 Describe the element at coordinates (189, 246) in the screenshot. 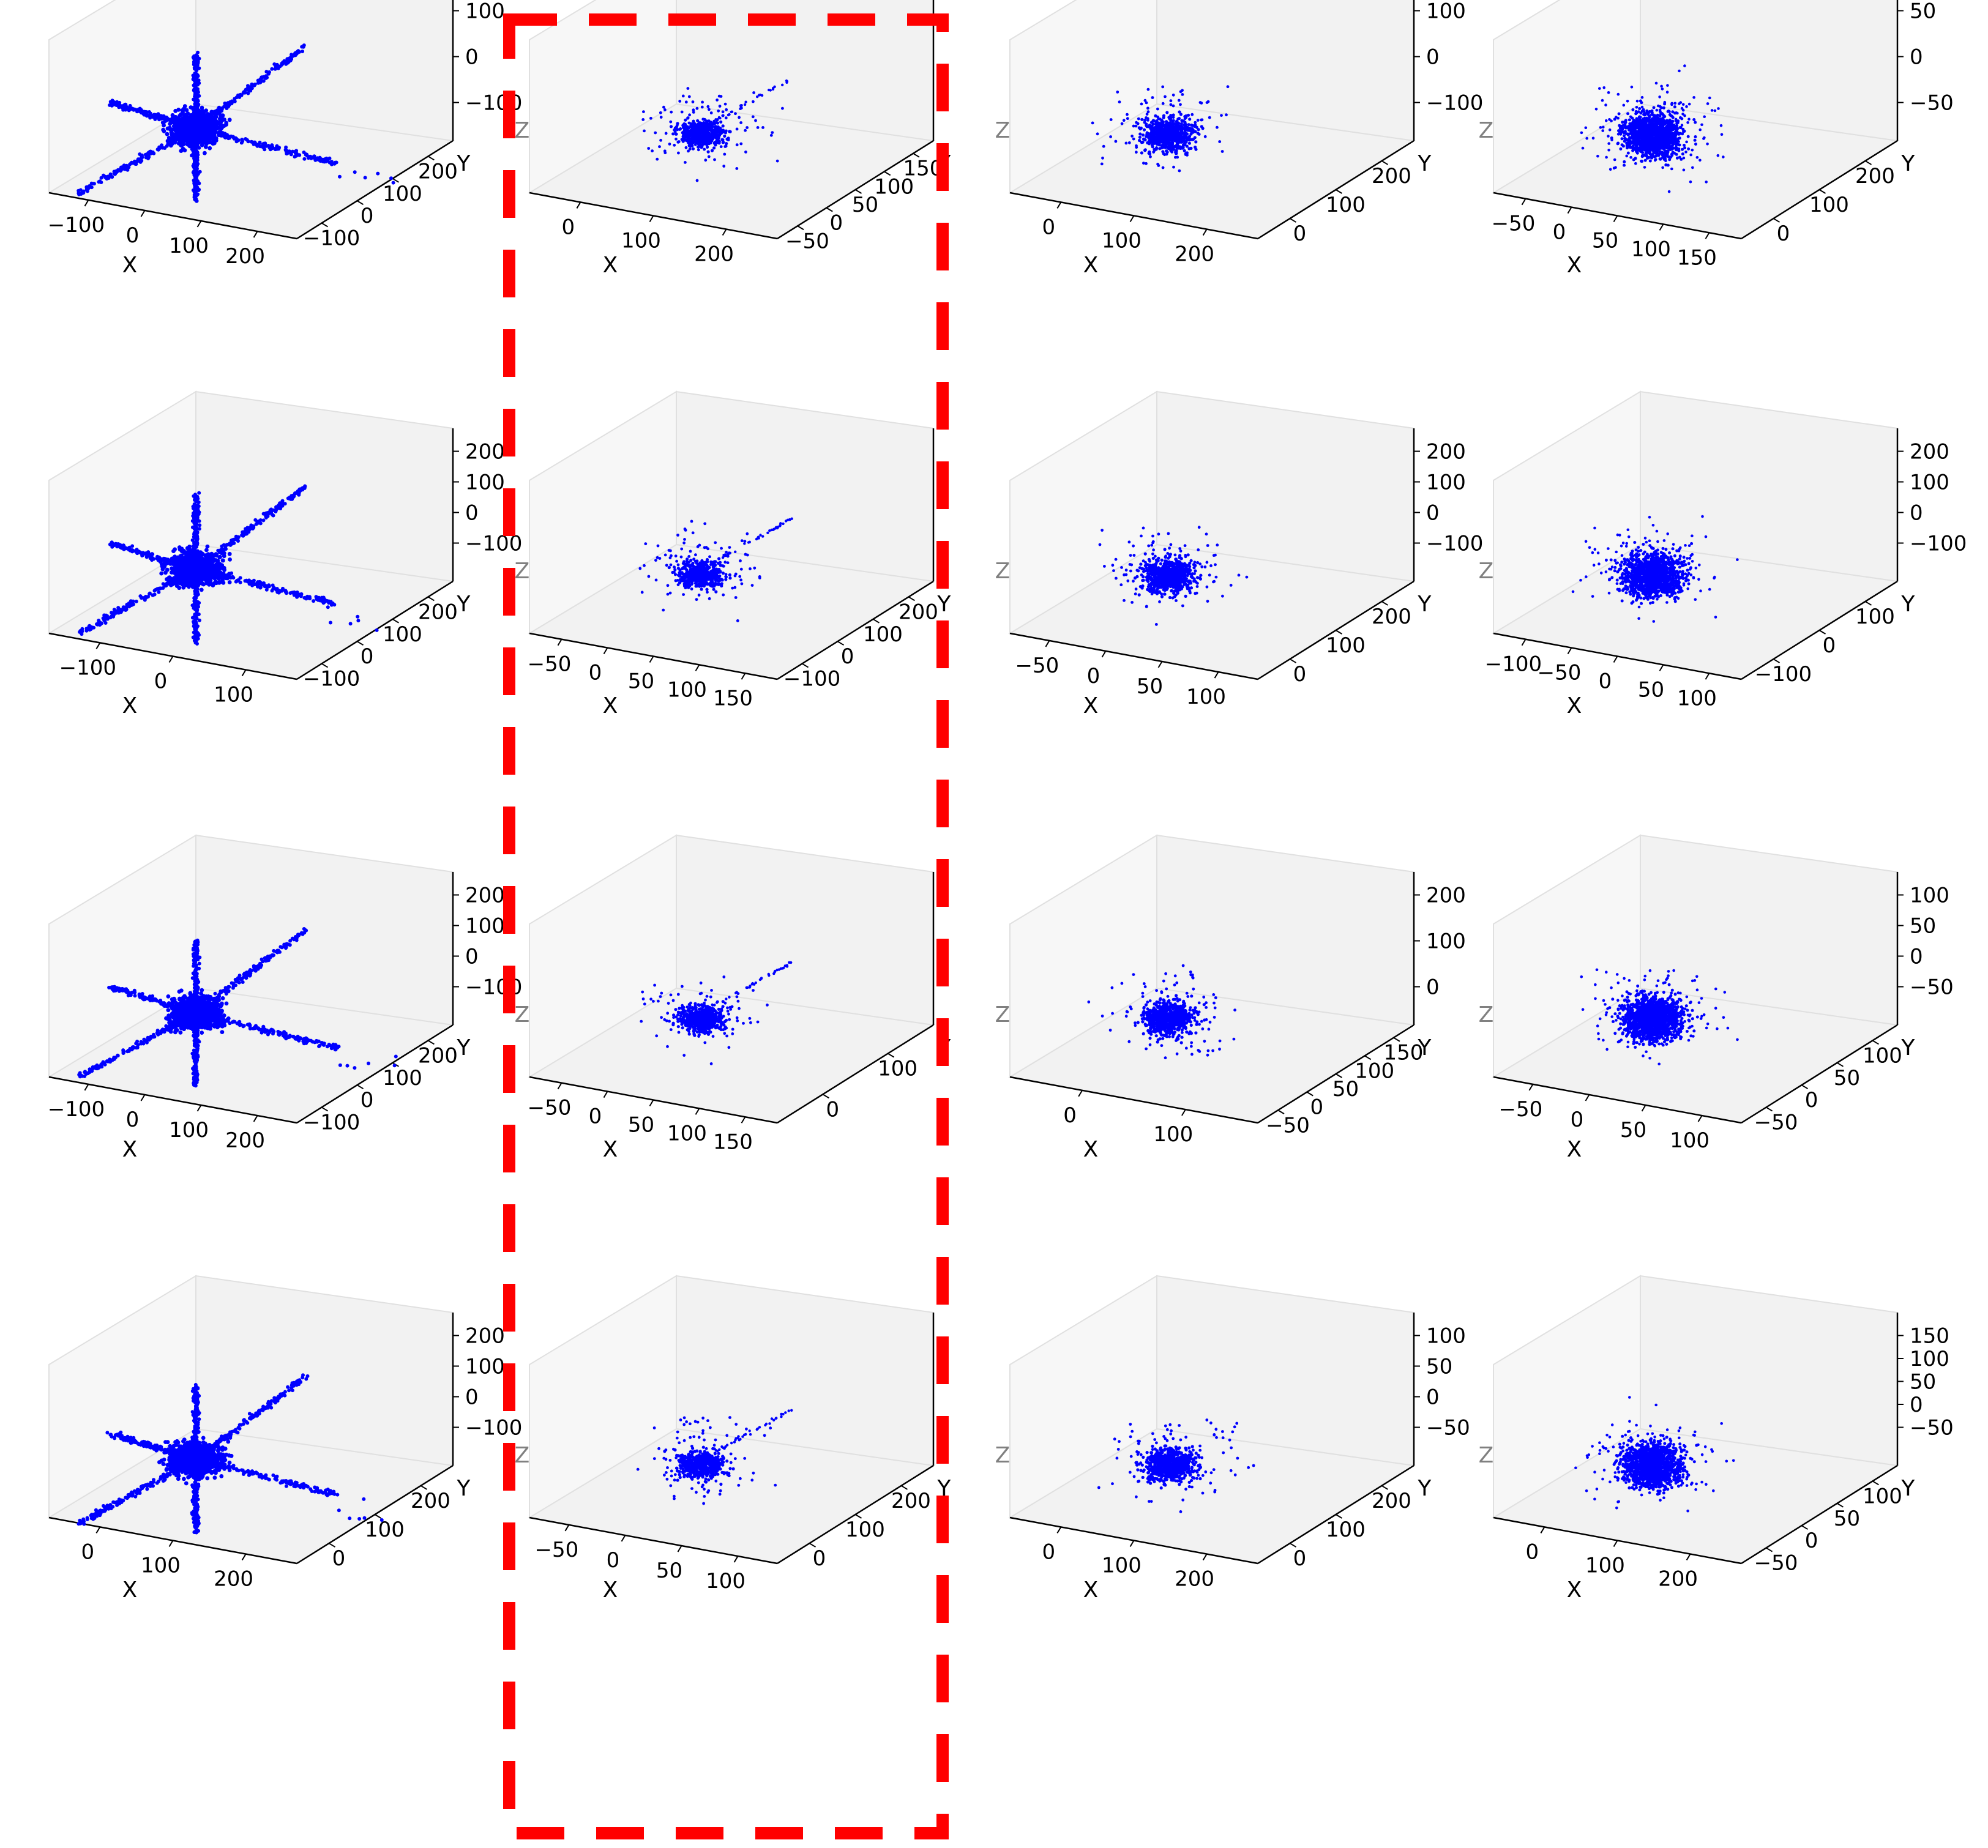

I see `x-tick-label: 100` at that location.